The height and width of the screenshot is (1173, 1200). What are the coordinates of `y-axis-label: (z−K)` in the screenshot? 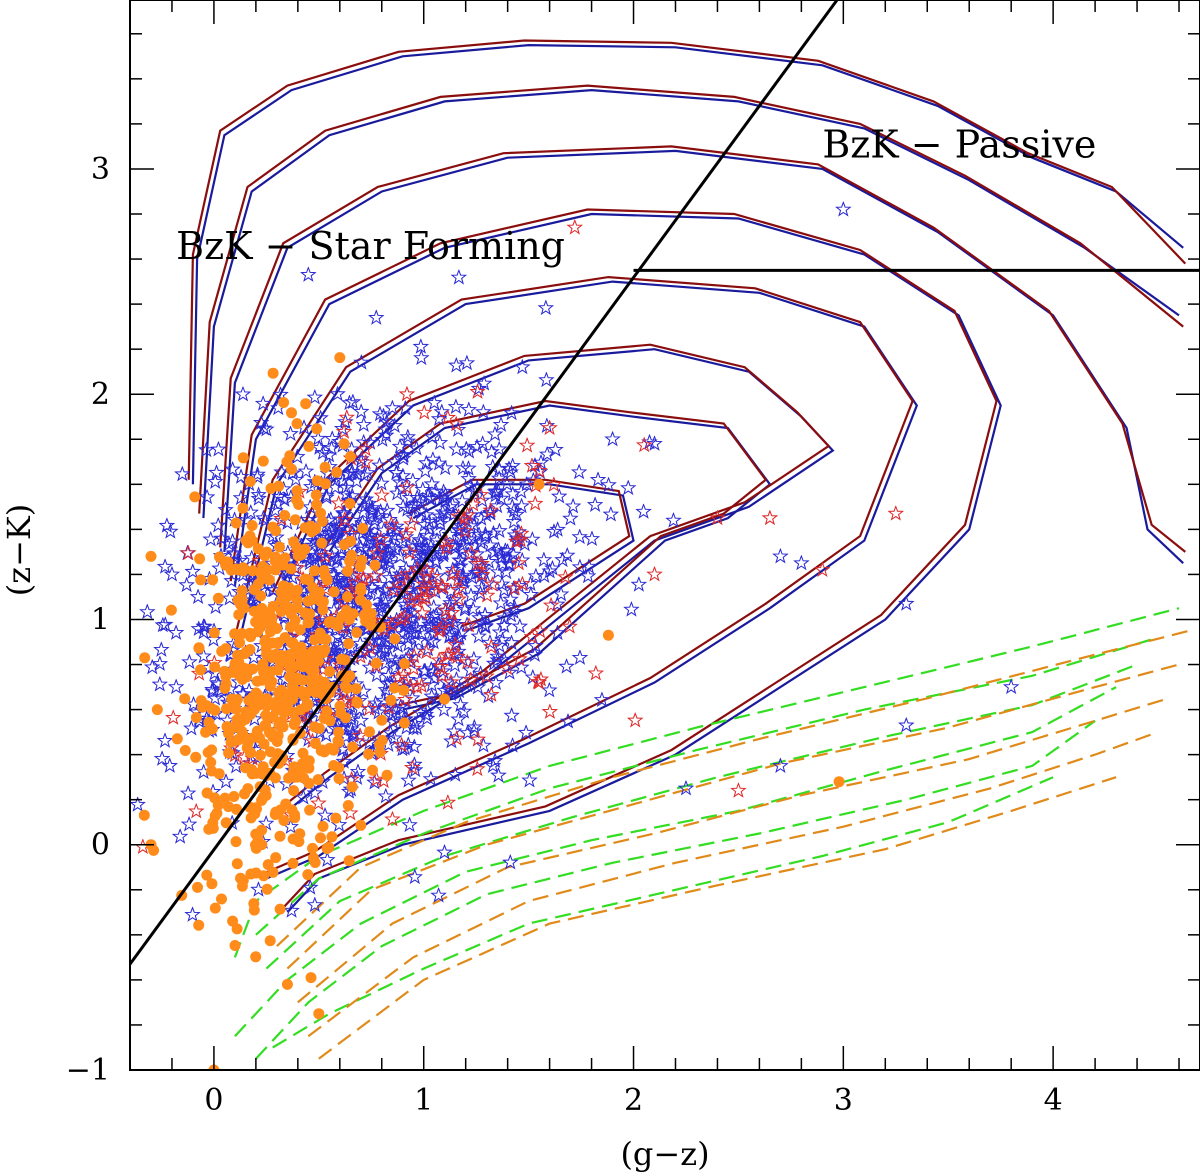 It's located at (19, 550).